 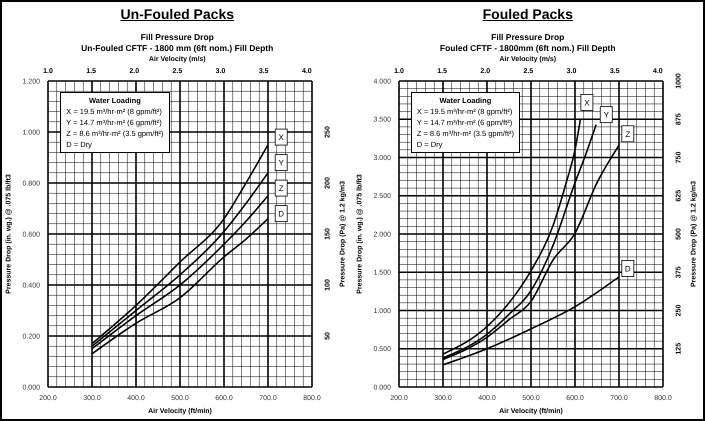 What do you see at coordinates (527, 43) in the screenshot?
I see `chart-subtitle: Fill Pressure Drop Fouled CFTF - 1800mm (6ft nom.) Fill Depth` at bounding box center [527, 43].